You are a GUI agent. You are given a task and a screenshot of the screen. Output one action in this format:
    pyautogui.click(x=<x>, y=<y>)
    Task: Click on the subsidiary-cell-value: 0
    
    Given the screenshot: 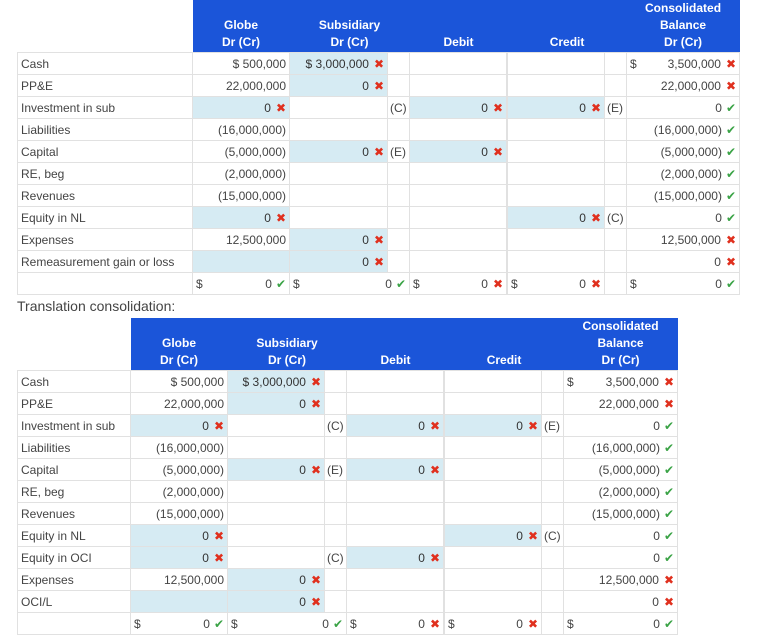 What is the action you would take?
    pyautogui.click(x=302, y=403)
    